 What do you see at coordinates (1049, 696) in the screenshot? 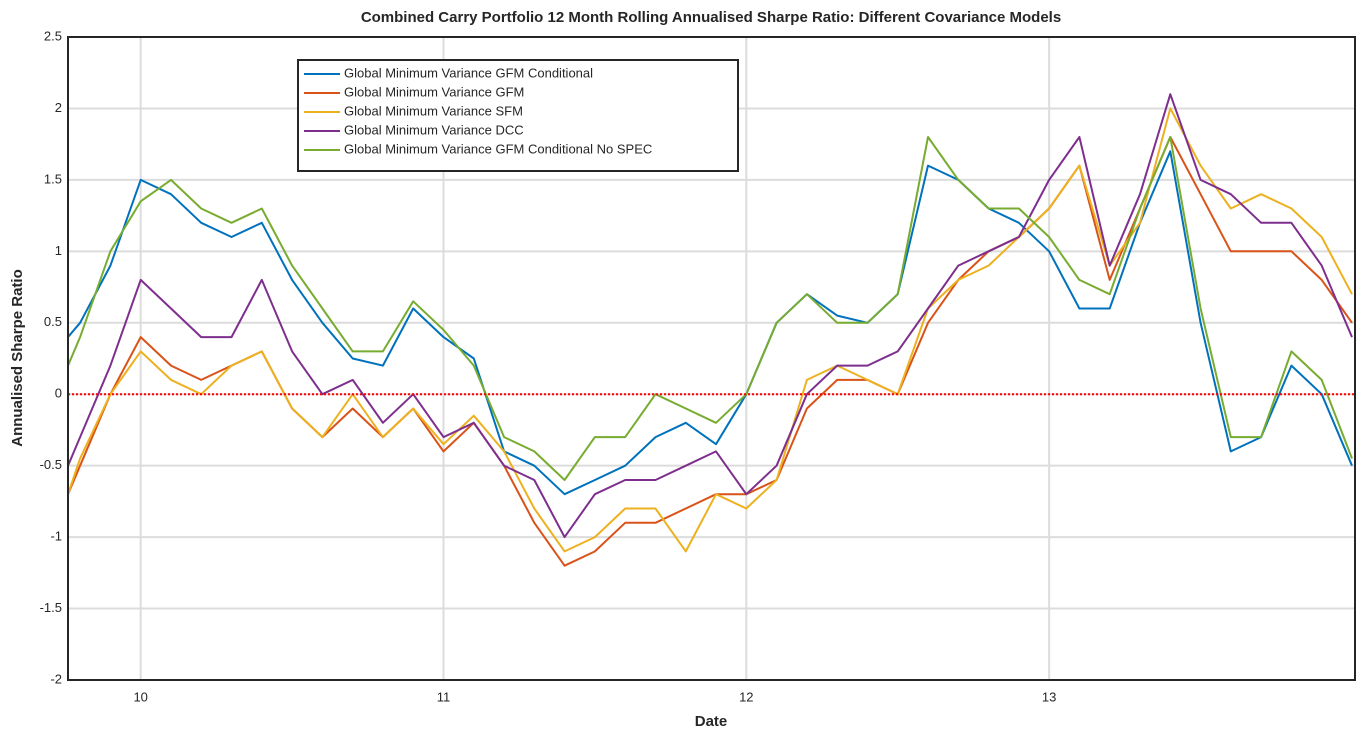
I see `x-tick-label: 13` at bounding box center [1049, 696].